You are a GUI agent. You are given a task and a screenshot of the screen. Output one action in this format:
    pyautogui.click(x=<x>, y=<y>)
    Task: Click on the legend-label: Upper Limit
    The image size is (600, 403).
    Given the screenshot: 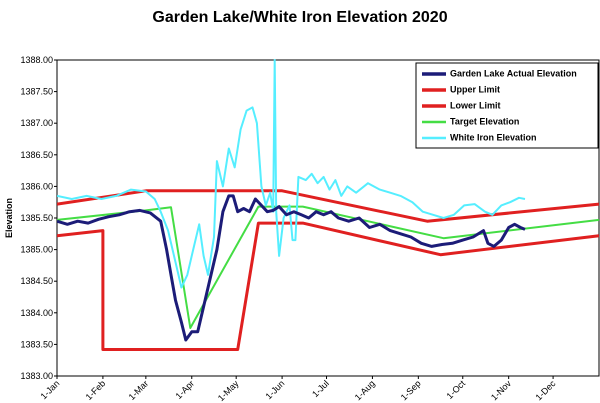 What is the action you would take?
    pyautogui.click(x=475, y=89)
    